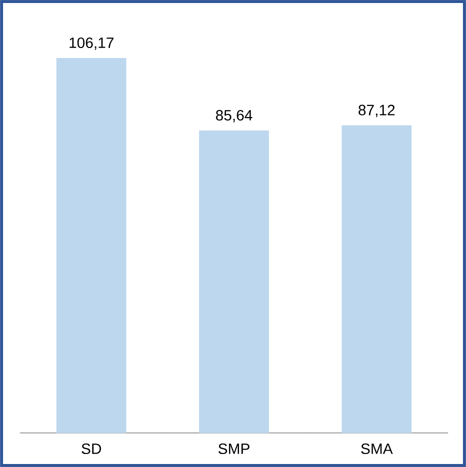 The height and width of the screenshot is (467, 466). I want to click on data-label: 85,64, so click(234, 116).